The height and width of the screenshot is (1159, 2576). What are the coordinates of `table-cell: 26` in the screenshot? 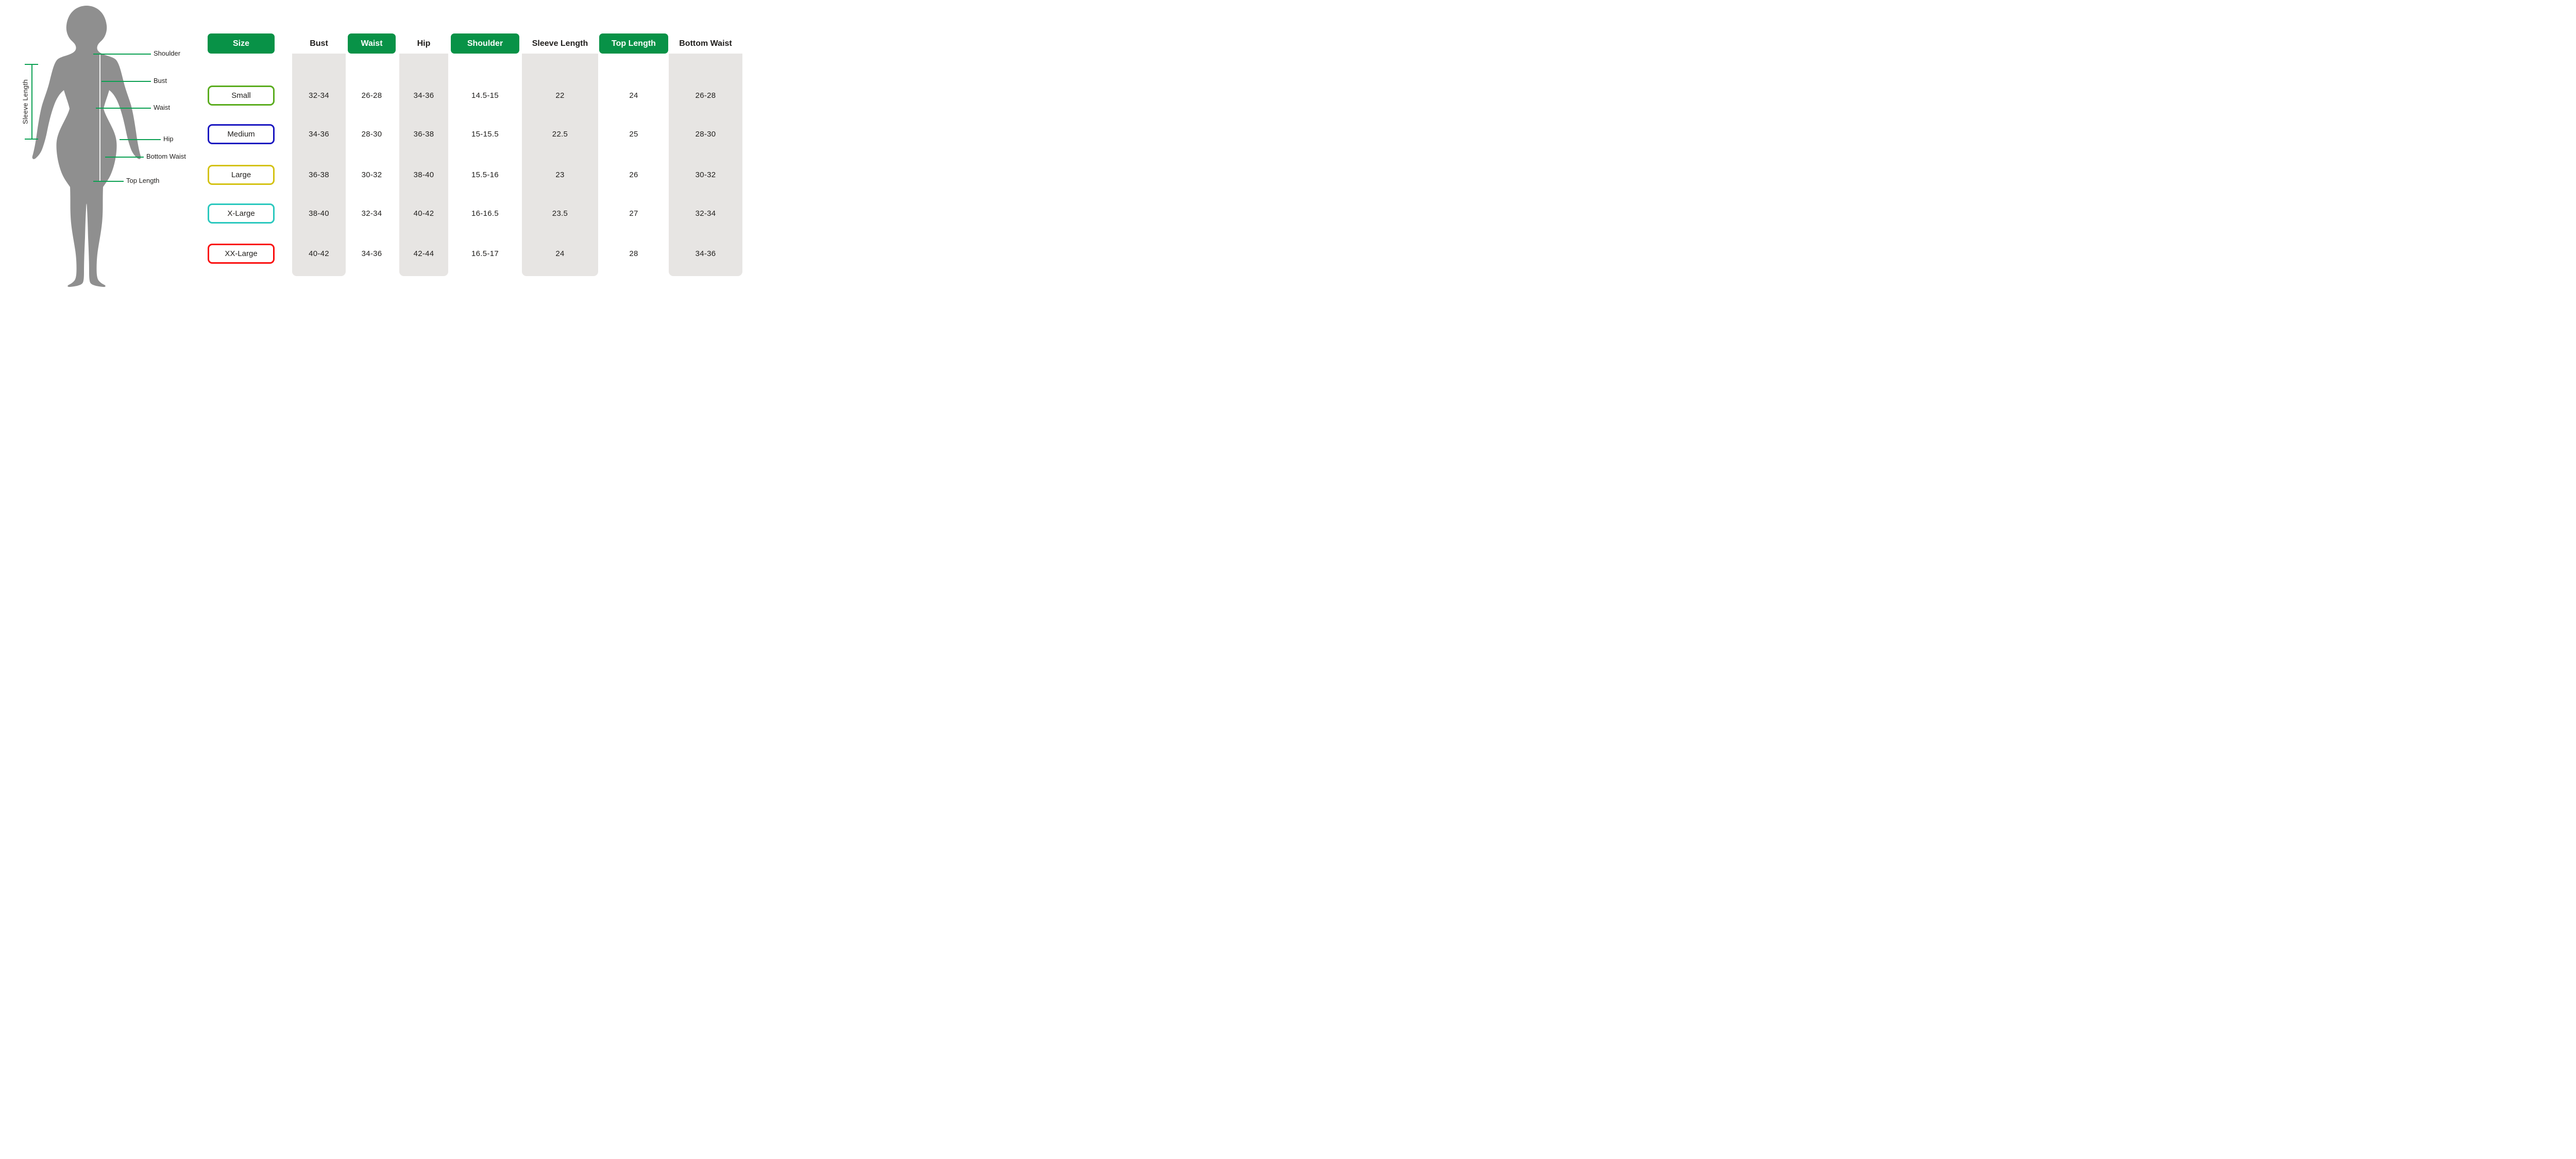 It's located at (633, 175).